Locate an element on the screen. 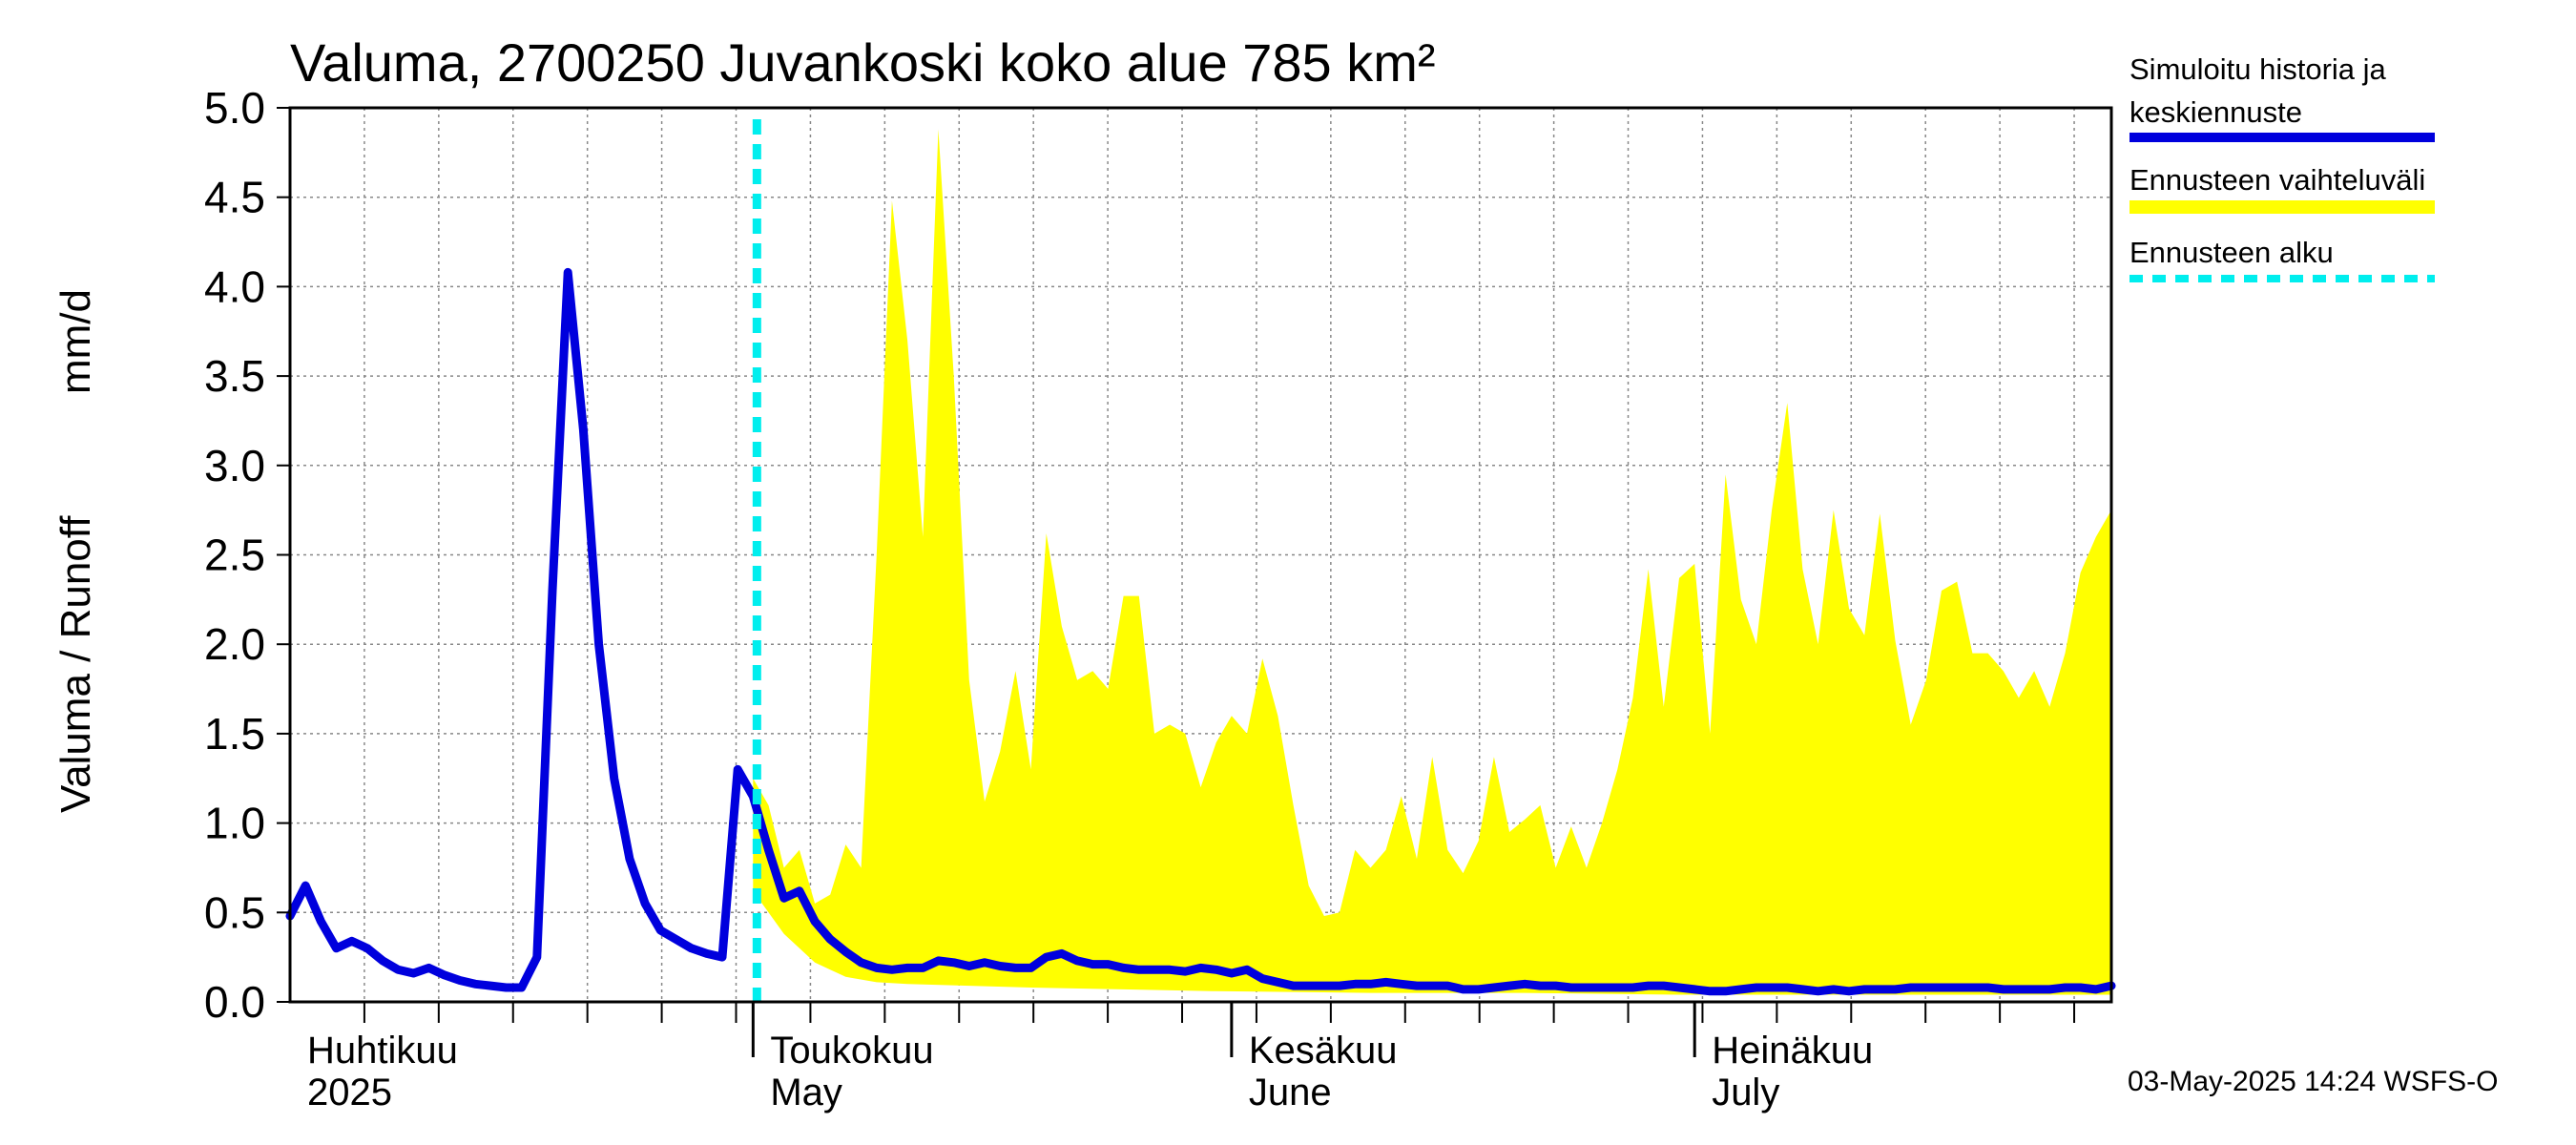  legend-history-label-line1: Simuloitu historia ja is located at coordinates (2258, 69).